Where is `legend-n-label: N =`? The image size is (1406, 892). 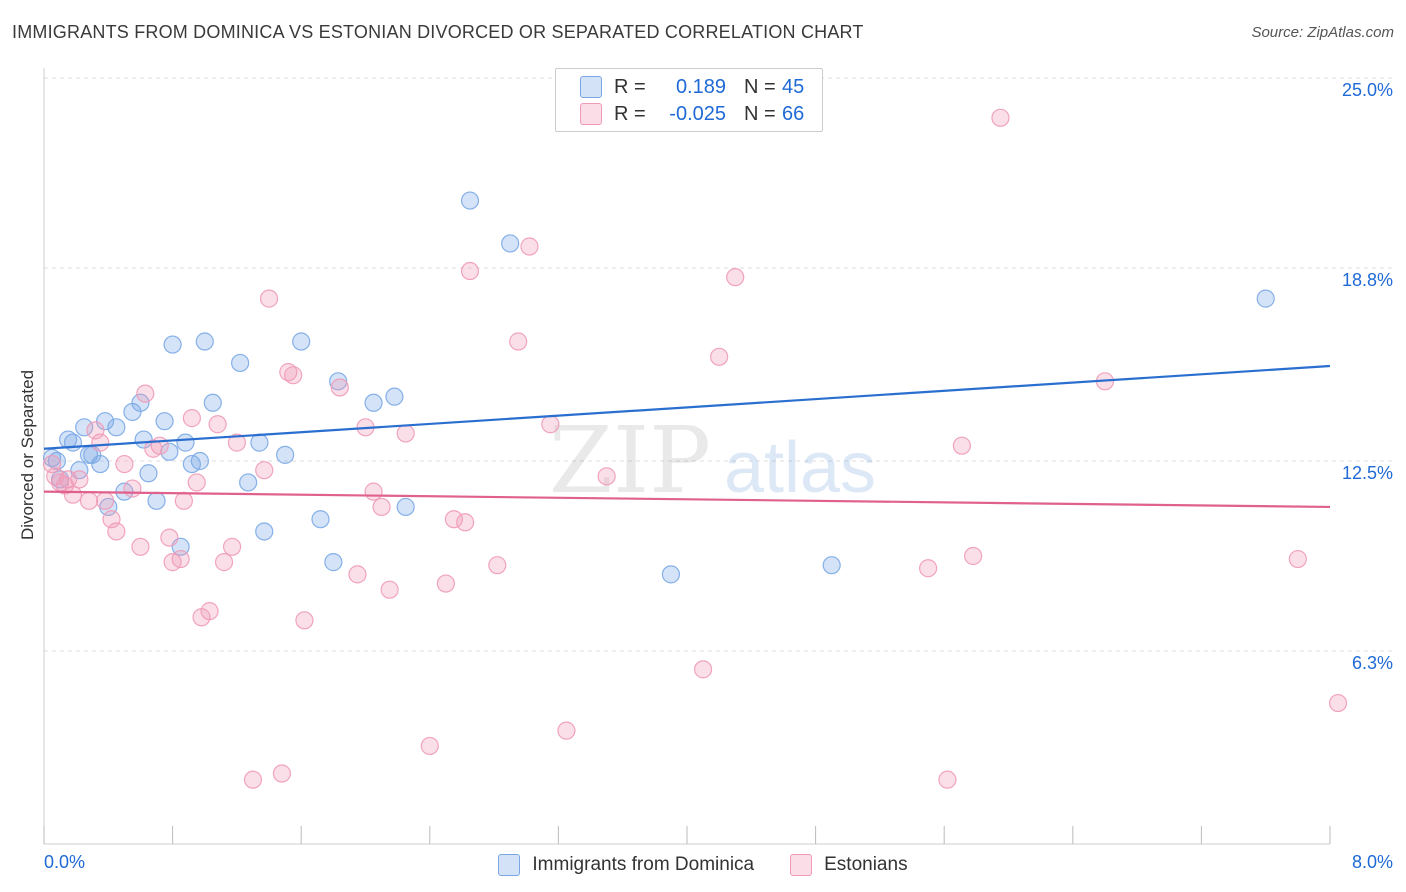 legend-n-label: N = is located at coordinates (760, 113).